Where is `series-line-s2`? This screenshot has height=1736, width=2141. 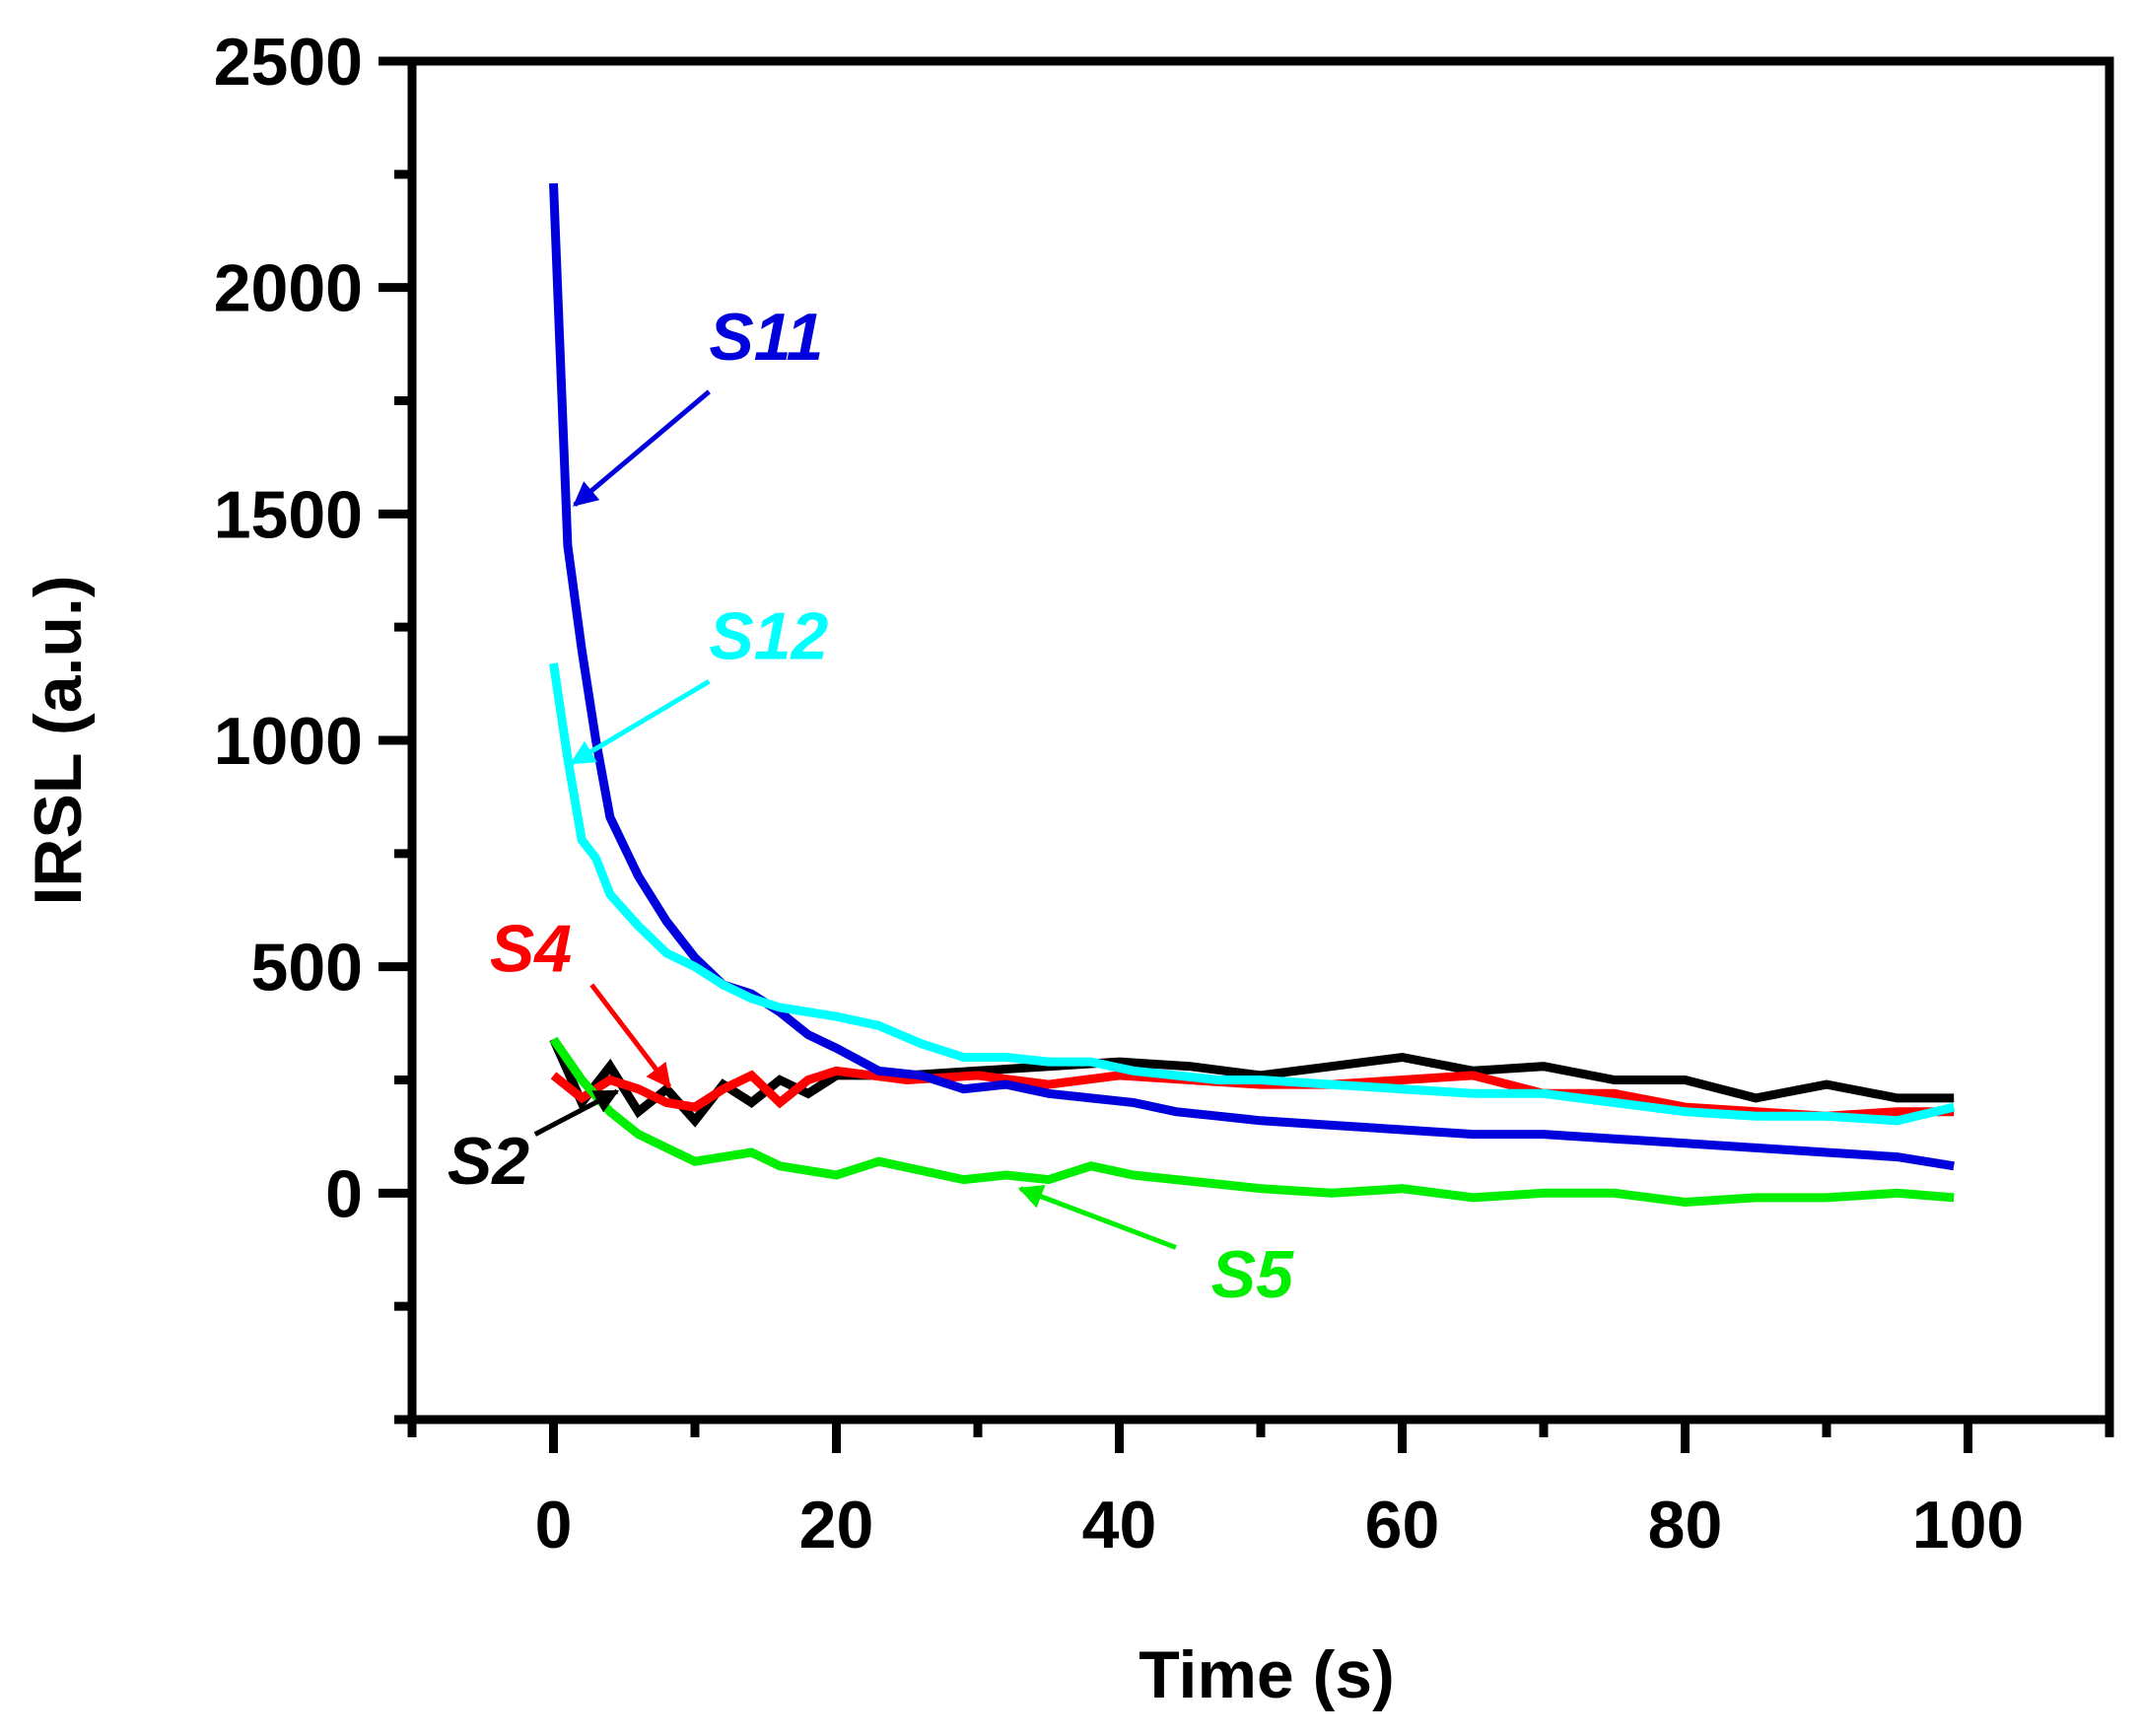 series-line-s2 is located at coordinates (1252, 1082).